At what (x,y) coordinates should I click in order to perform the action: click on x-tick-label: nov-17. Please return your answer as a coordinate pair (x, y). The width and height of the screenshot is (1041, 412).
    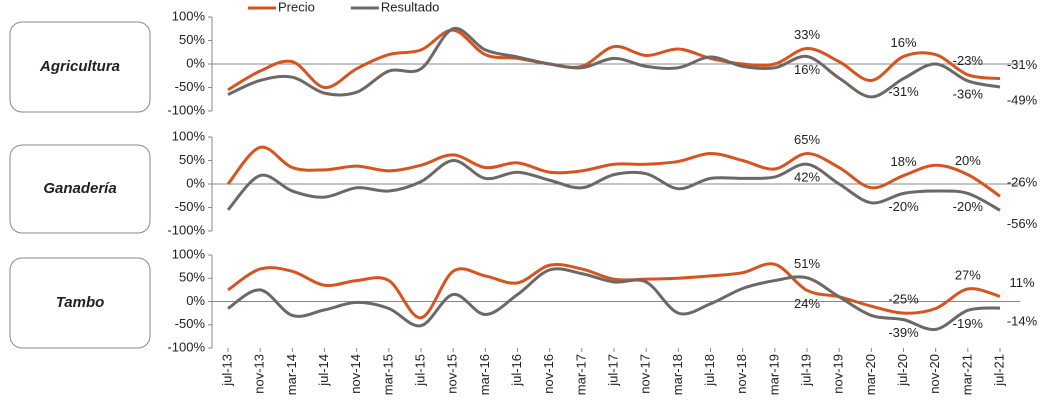
    Looking at the image, I should click on (645, 374).